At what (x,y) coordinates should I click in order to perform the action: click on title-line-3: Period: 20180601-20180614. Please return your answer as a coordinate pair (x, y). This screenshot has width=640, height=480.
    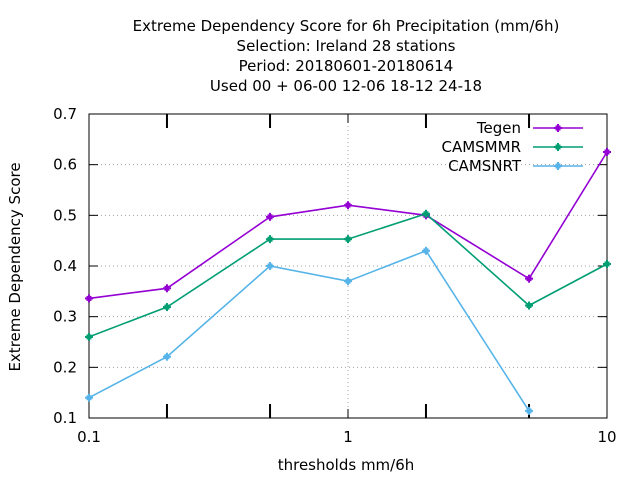
    Looking at the image, I should click on (346, 66).